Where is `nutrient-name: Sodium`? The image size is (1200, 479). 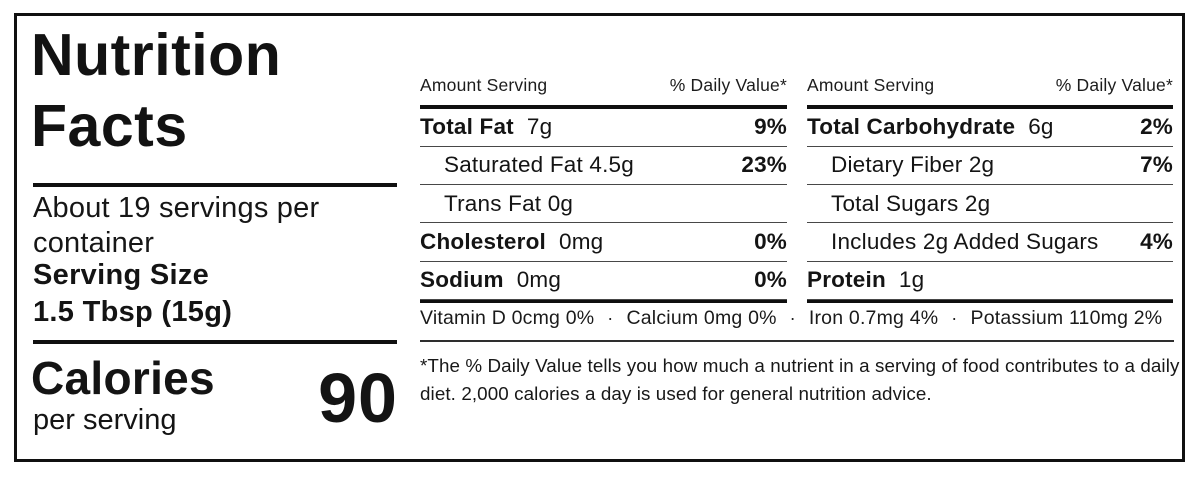
nutrient-name: Sodium is located at coordinates (462, 280).